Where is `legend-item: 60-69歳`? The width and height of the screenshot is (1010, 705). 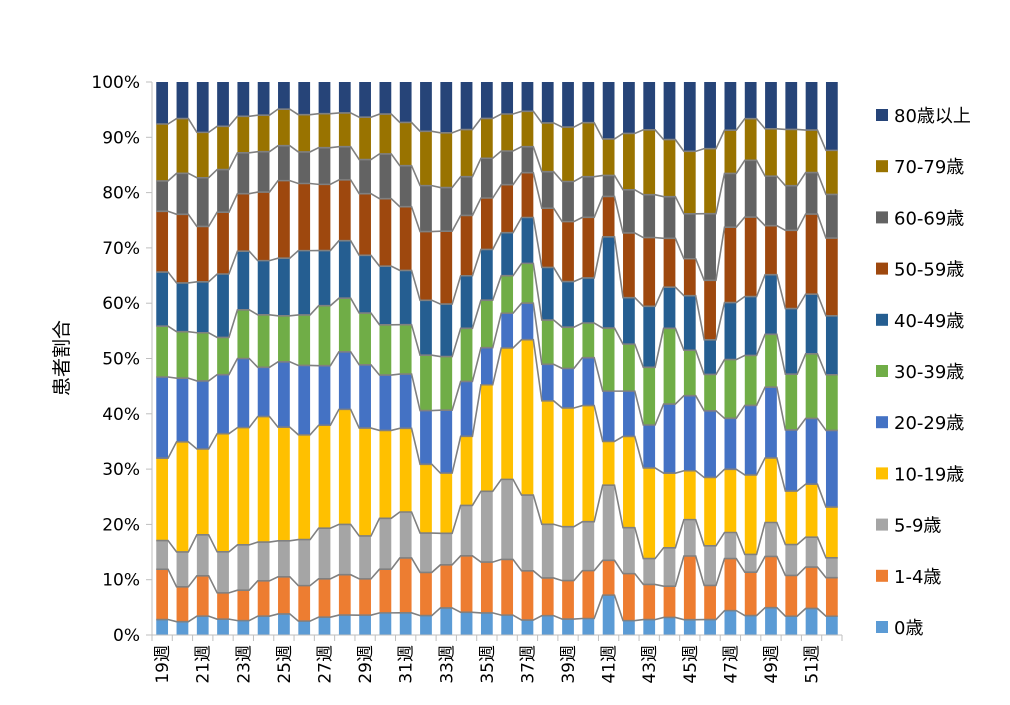
legend-item: 60-69歳 is located at coordinates (920, 218).